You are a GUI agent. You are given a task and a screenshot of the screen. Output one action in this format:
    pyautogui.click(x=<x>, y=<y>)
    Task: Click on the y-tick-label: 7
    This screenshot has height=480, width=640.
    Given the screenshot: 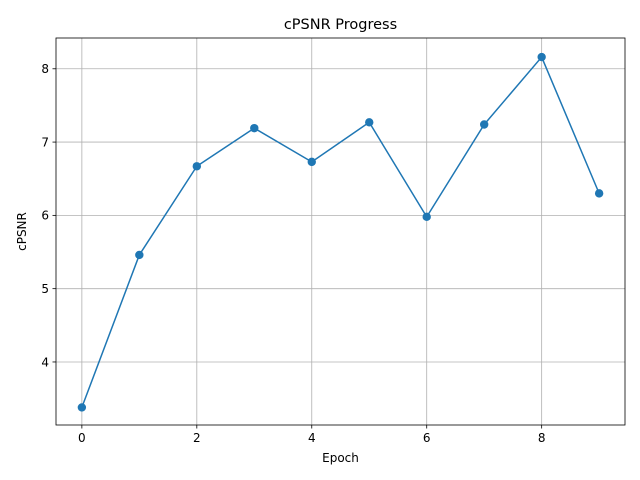 What is the action you would take?
    pyautogui.click(x=45, y=142)
    